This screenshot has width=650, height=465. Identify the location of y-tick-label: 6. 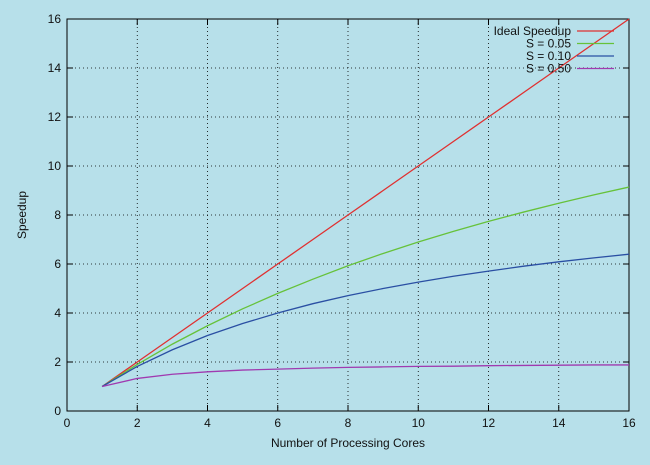
(57, 264).